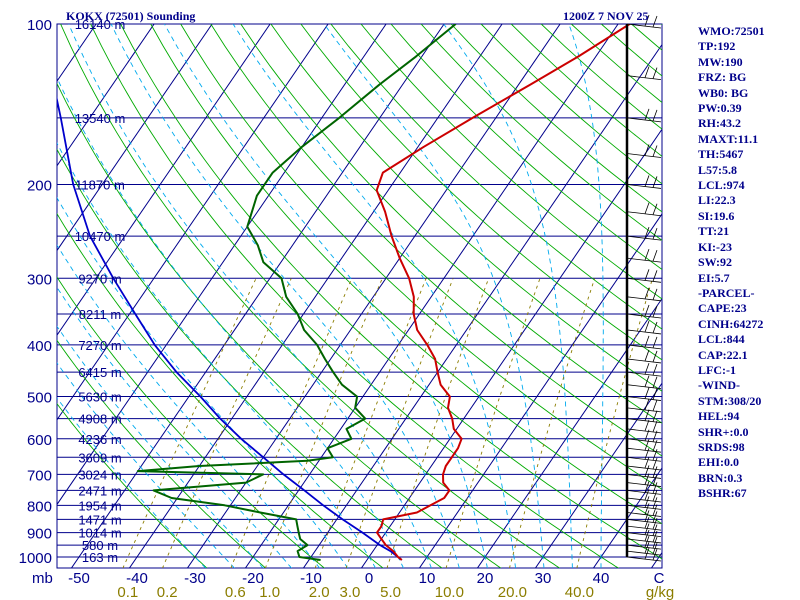 This screenshot has width=800, height=600. What do you see at coordinates (167, 592) in the screenshot?
I see `mixing-ratio-tick-label: 0.2` at bounding box center [167, 592].